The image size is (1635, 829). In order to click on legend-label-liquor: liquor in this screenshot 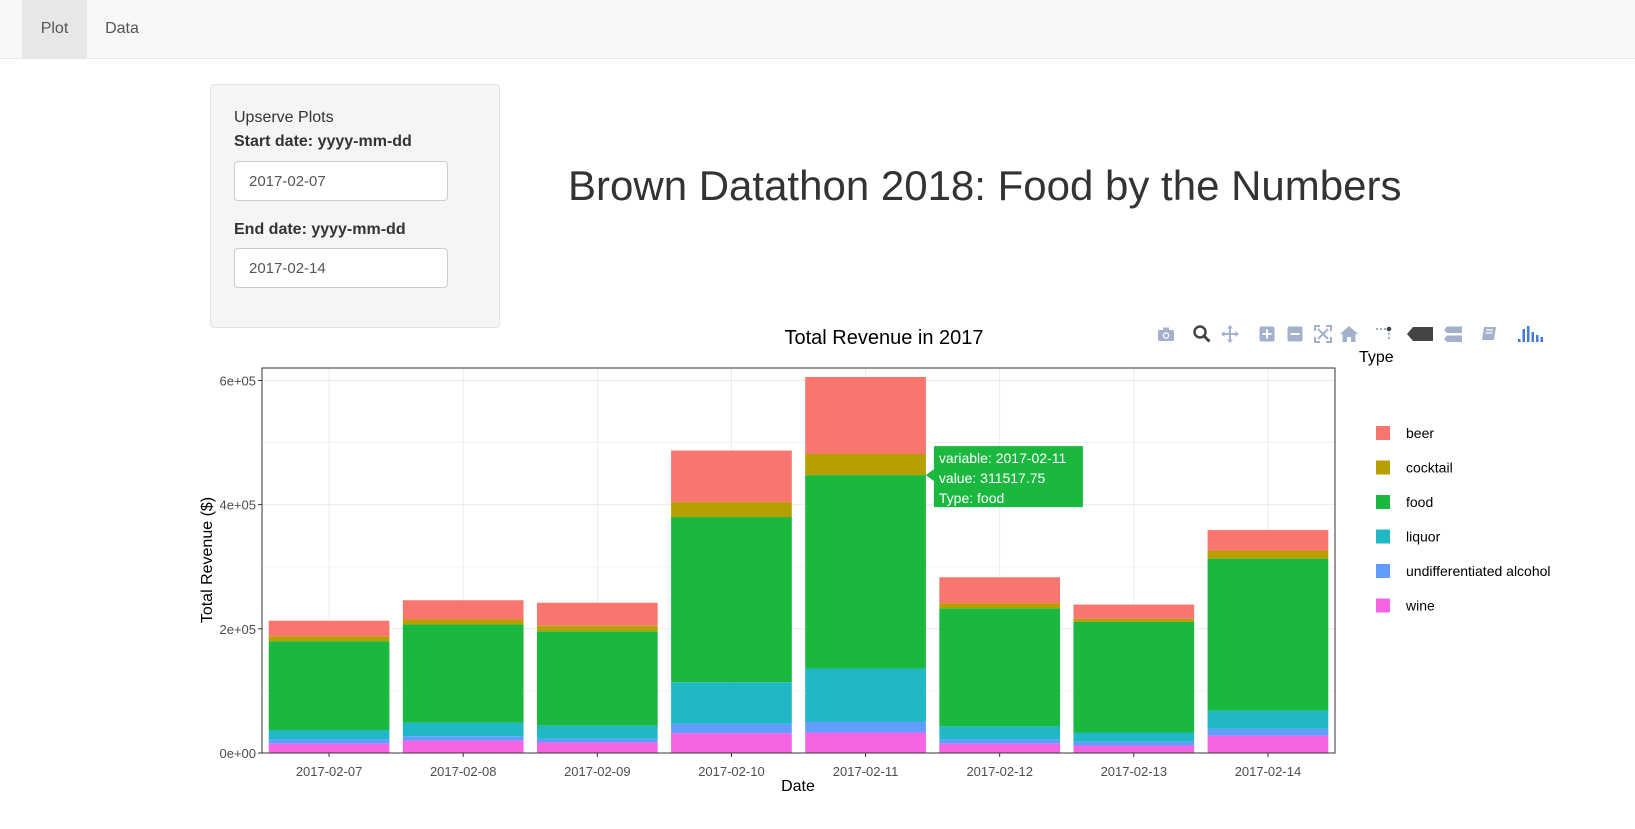, I will do `click(1423, 537)`.